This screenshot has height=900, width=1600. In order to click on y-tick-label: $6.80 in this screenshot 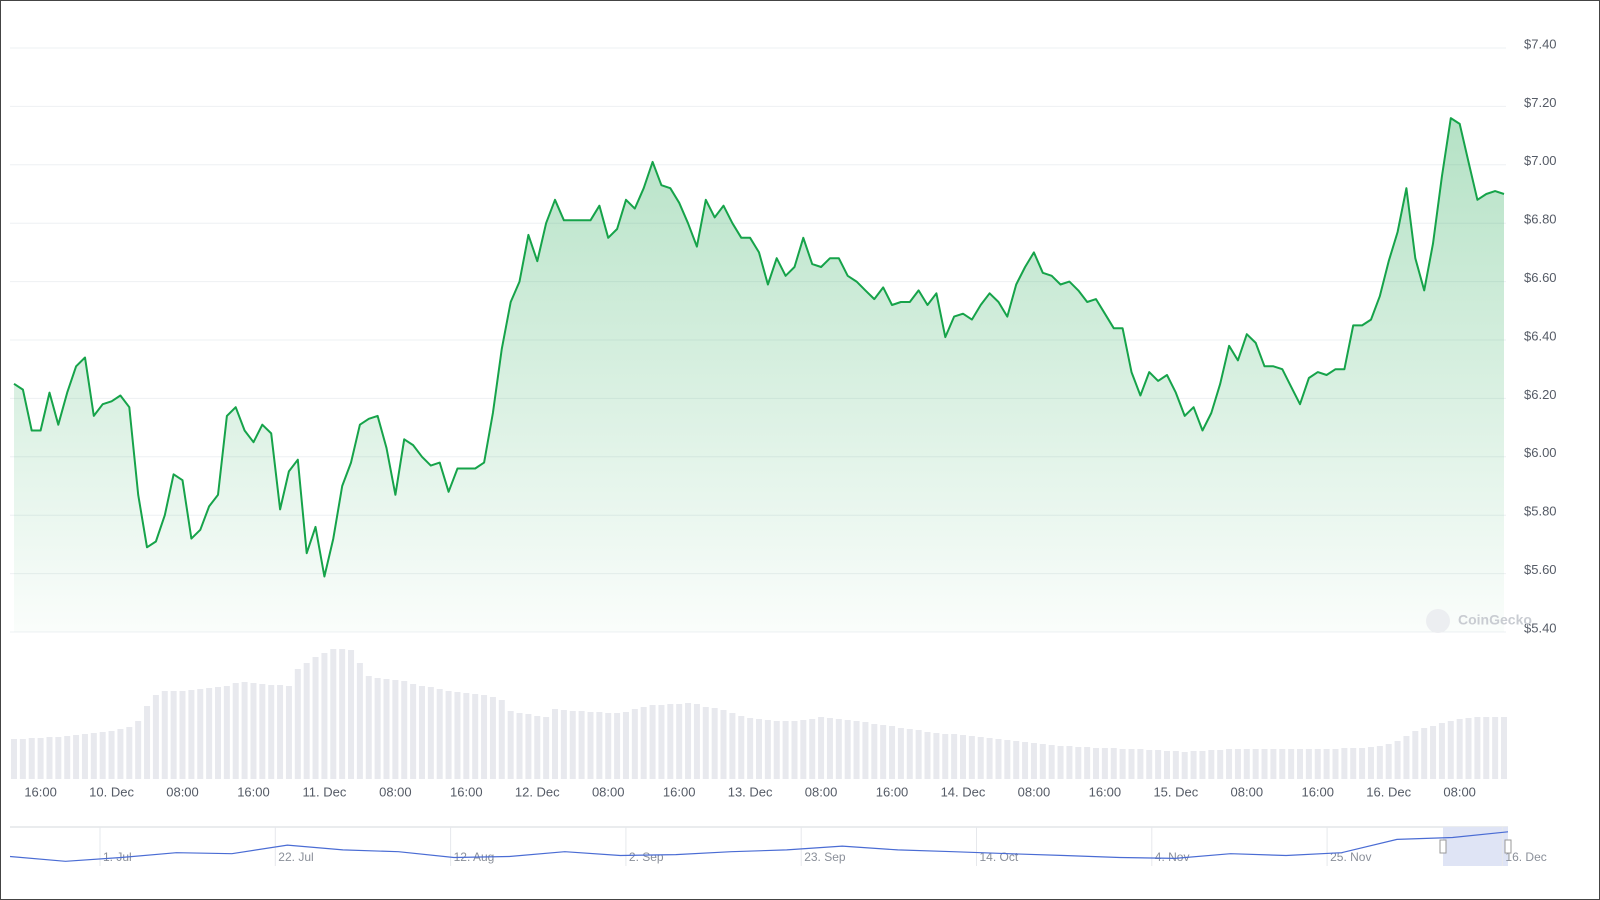, I will do `click(1540, 219)`.